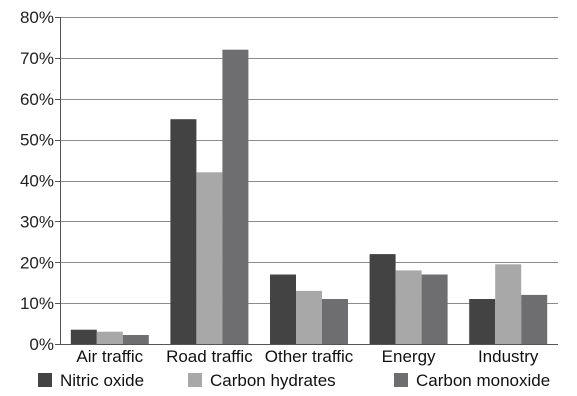 This screenshot has width=577, height=396. I want to click on y-tick-label: 40%, so click(37, 181).